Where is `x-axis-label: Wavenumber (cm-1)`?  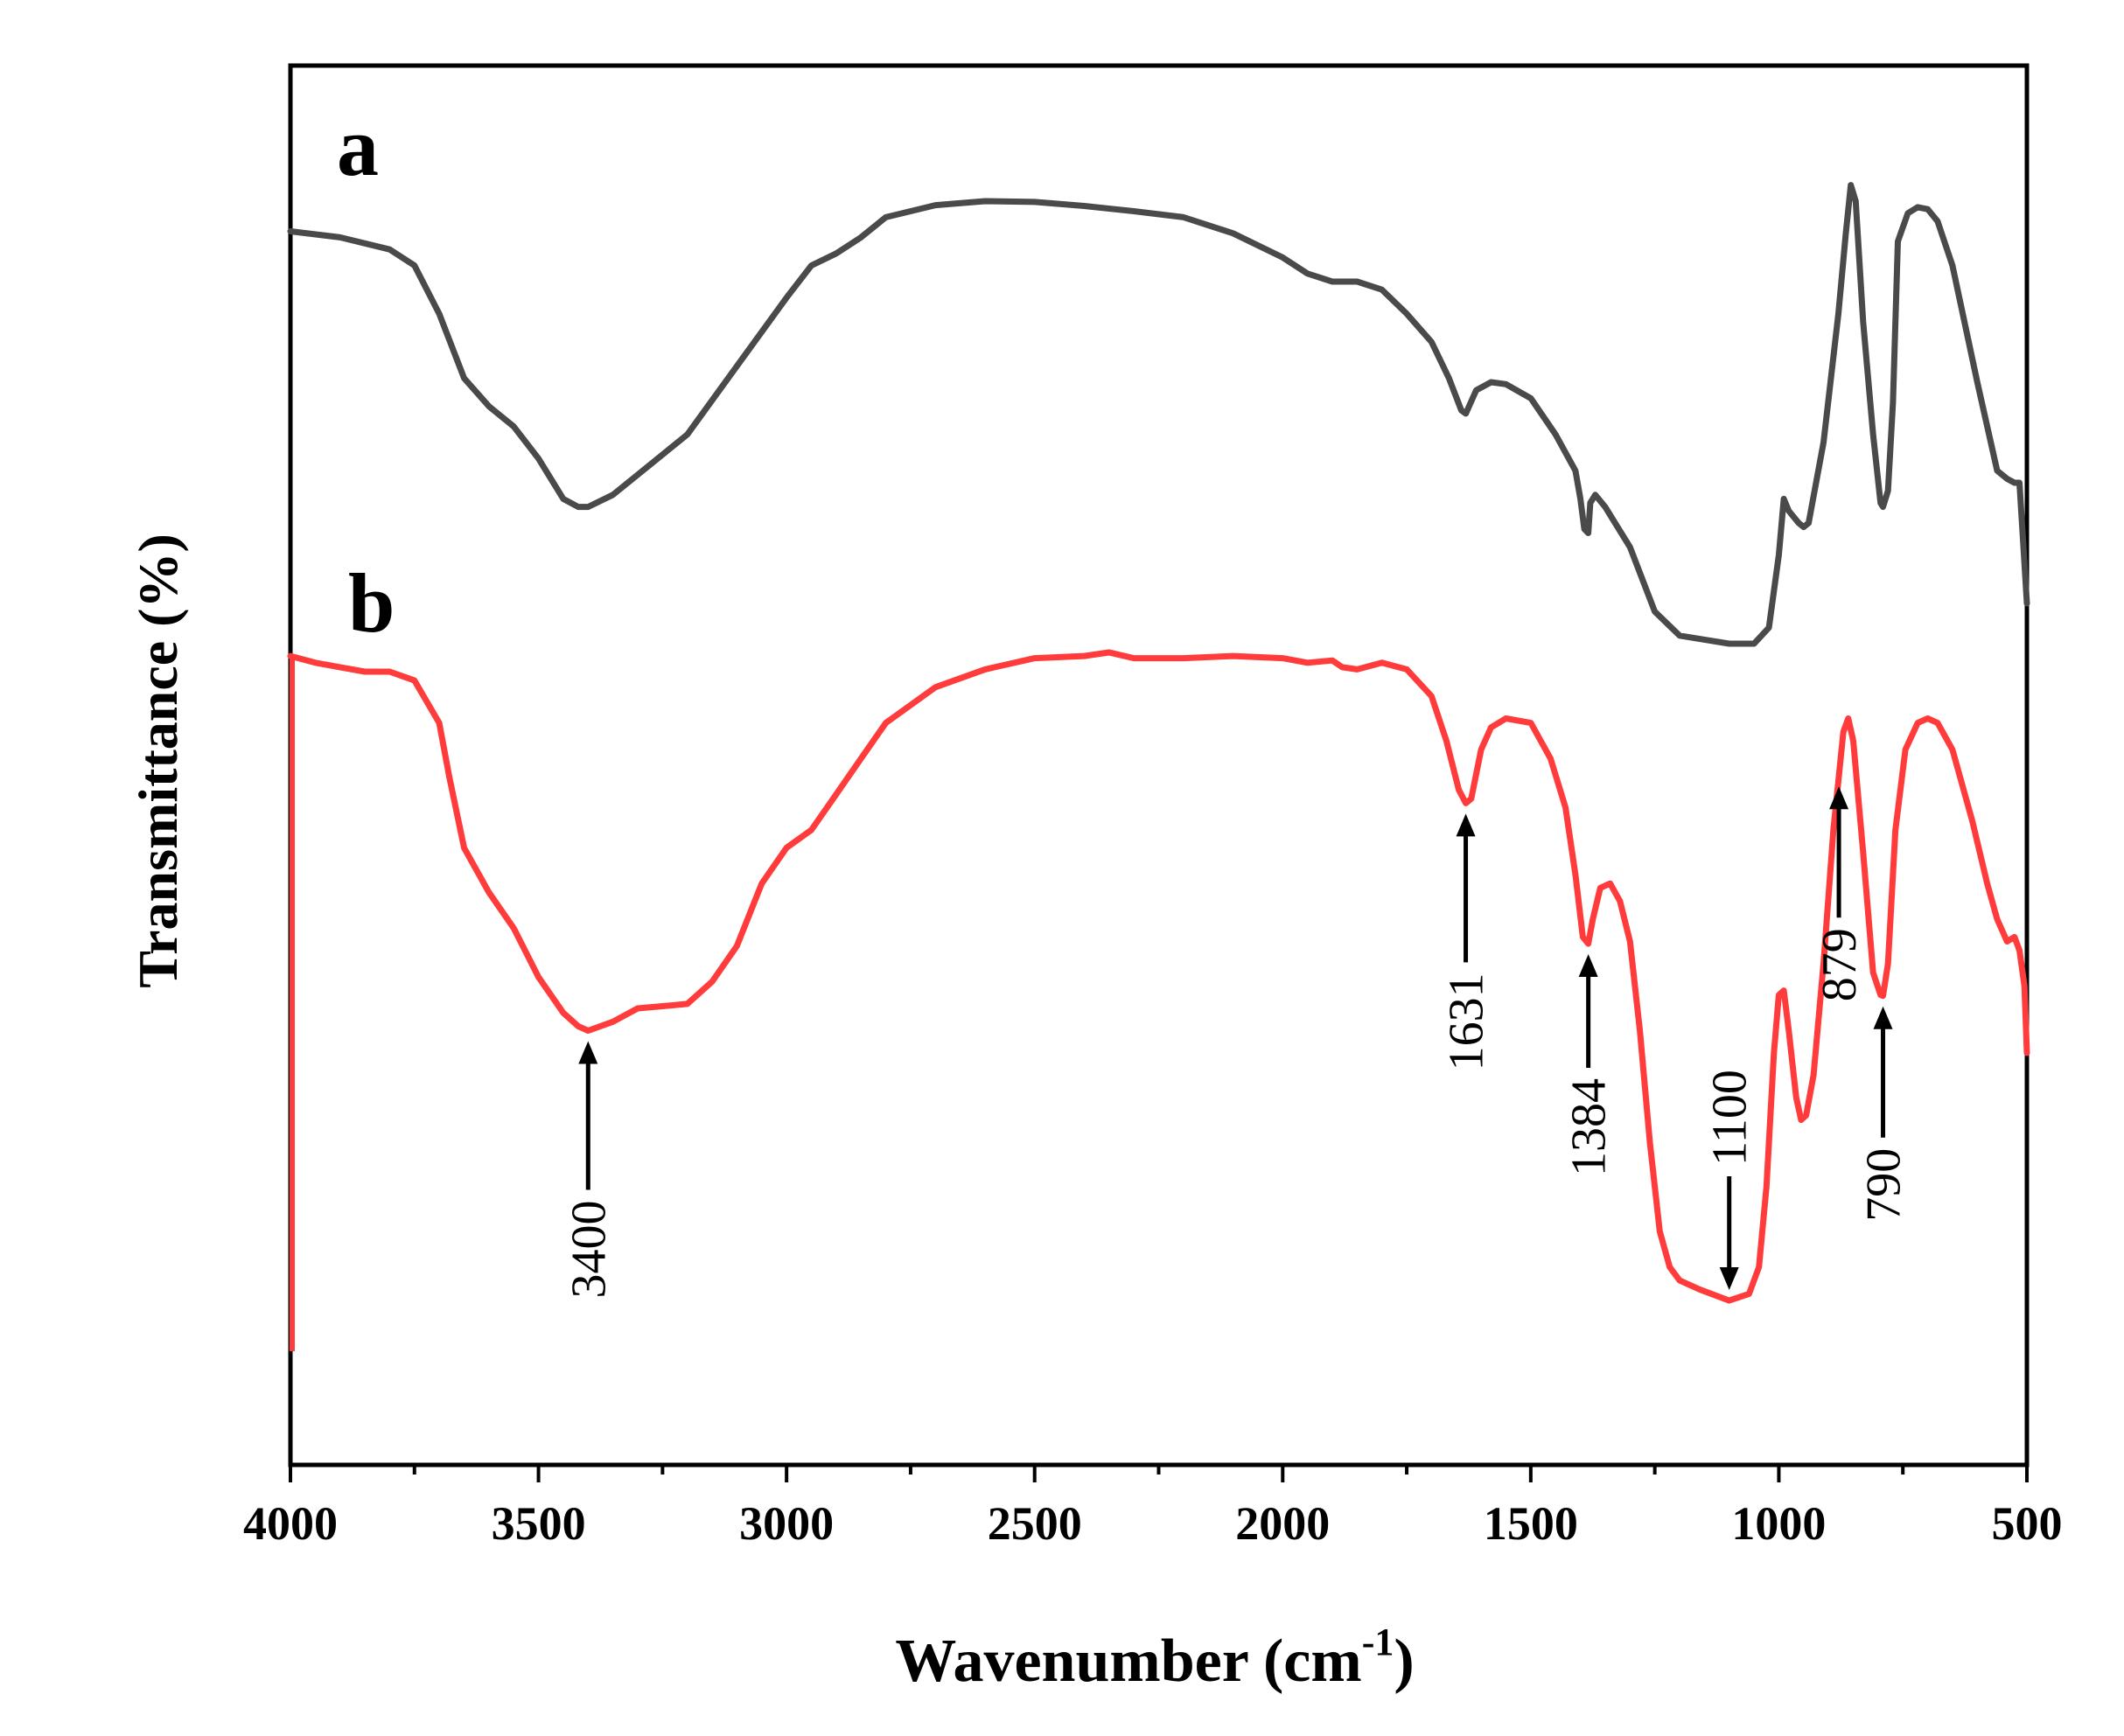 x-axis-label: Wavenumber (cm-1) is located at coordinates (1154, 1658).